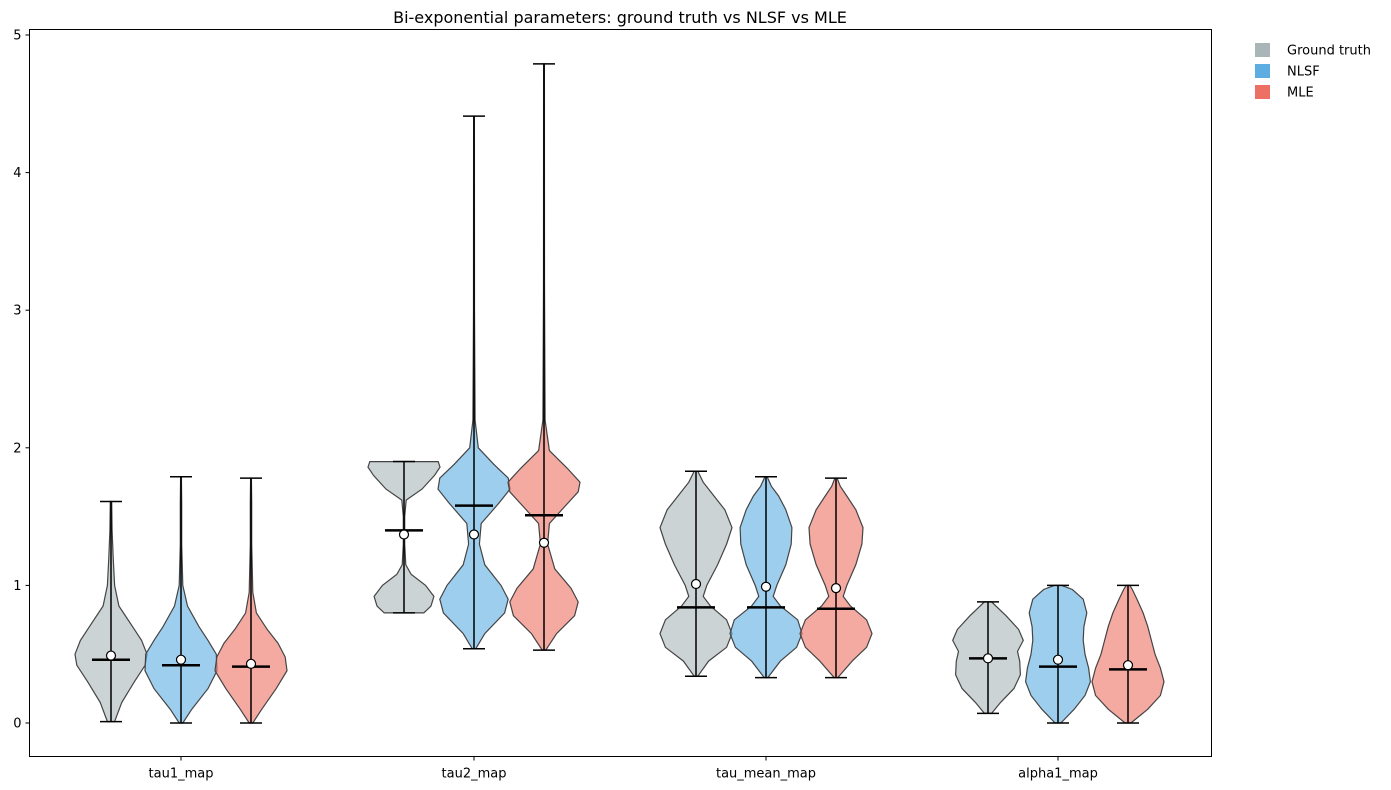 The image size is (1391, 790). I want to click on x-axis: tau1_map tau2_map tau_mean_map alpha1_map, so click(623, 769).